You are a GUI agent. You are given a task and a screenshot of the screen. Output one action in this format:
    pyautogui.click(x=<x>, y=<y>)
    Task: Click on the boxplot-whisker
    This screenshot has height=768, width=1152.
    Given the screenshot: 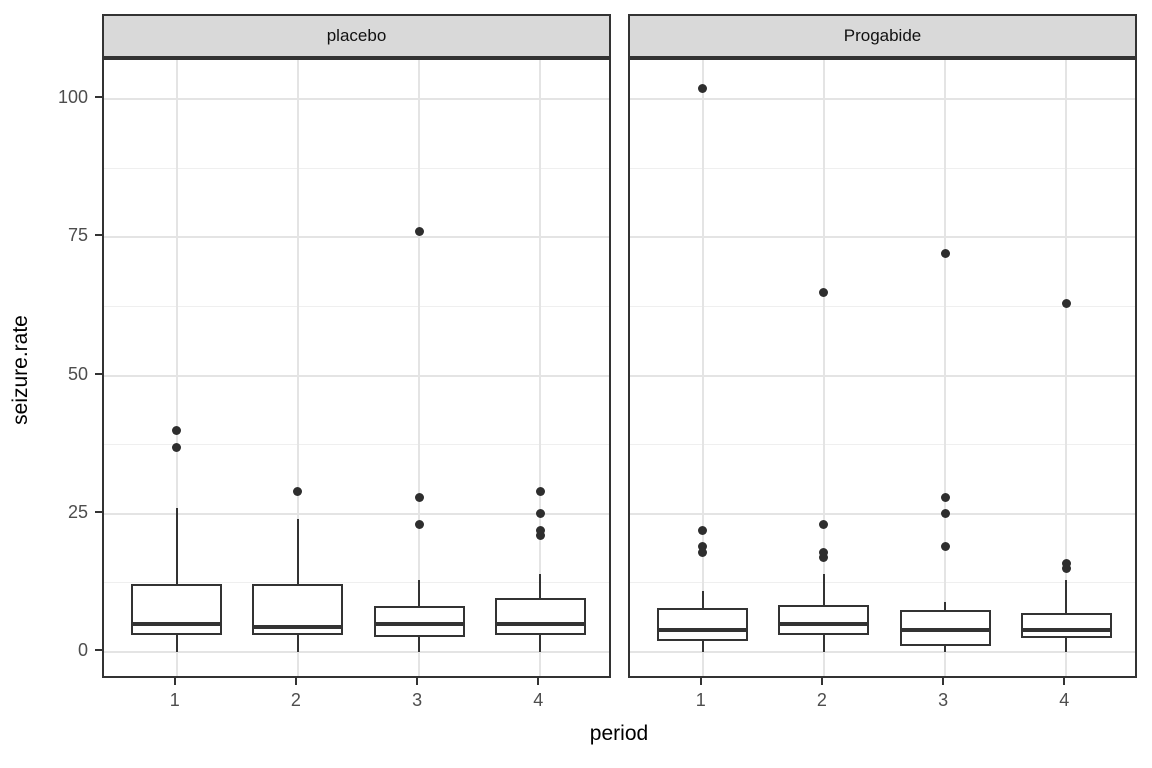 What is the action you would take?
    pyautogui.click(x=176, y=580)
    